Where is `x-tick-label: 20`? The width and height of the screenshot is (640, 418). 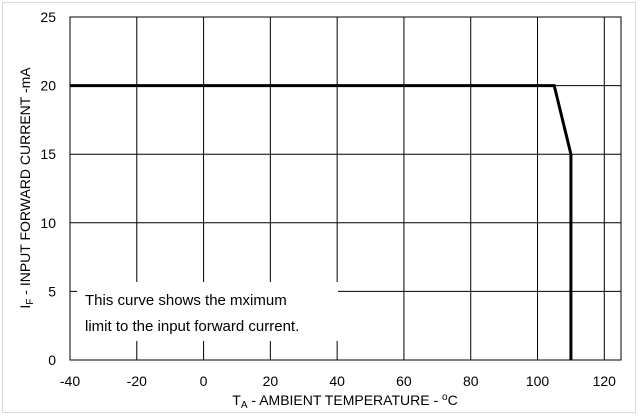
x-tick-label: 20 is located at coordinates (271, 381).